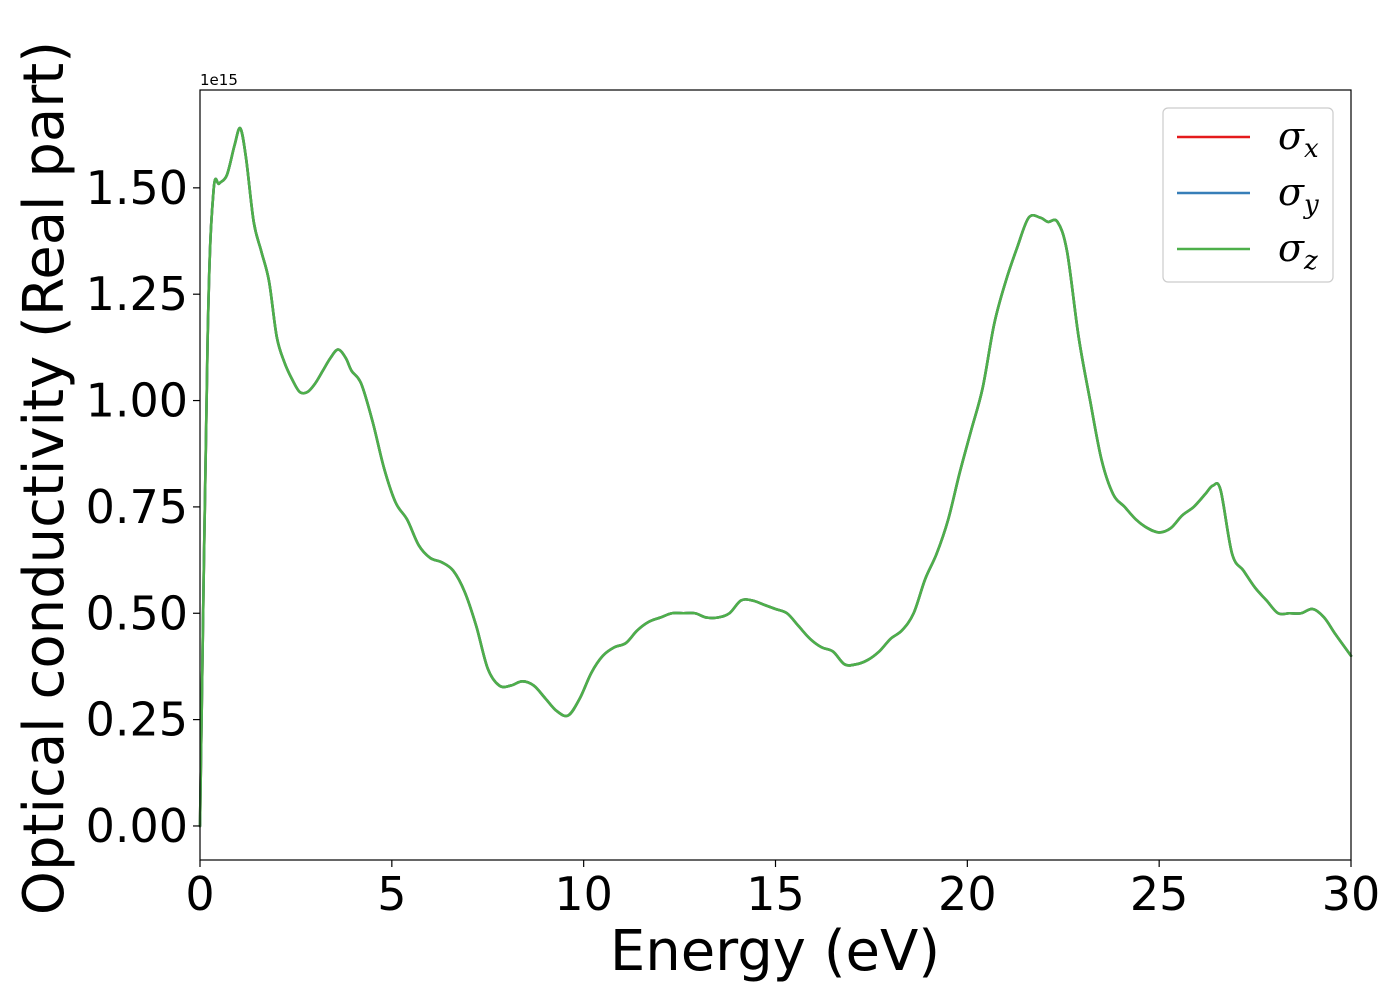  Describe the element at coordinates (775, 951) in the screenshot. I see `x-axis-title: Energy (eV)` at that location.